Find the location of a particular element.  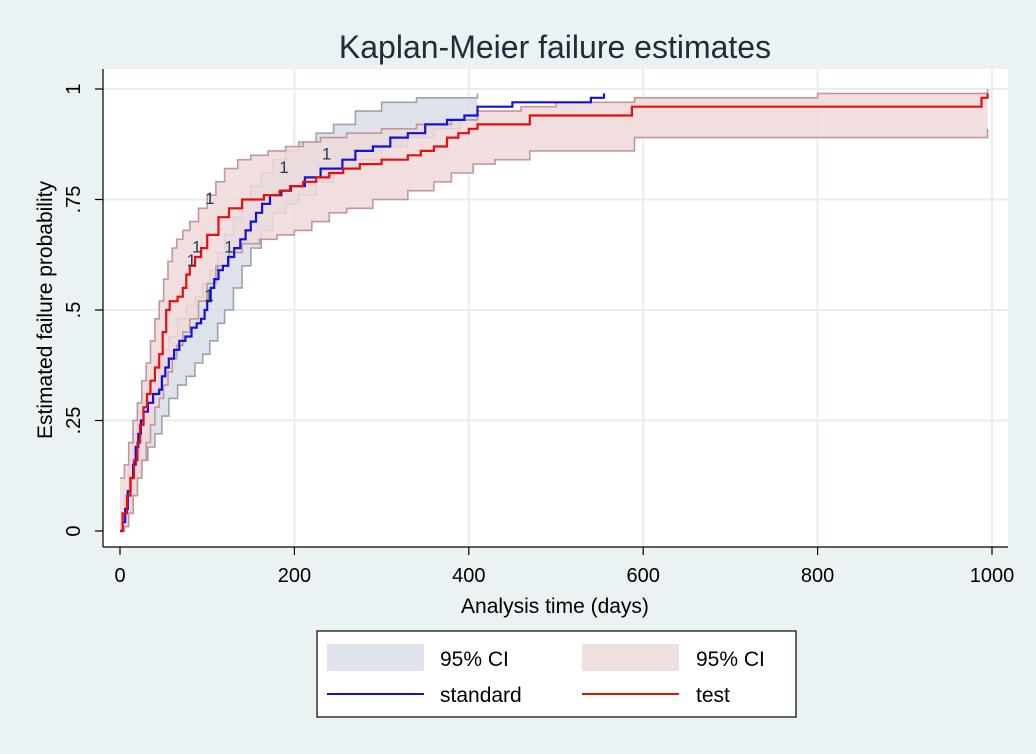

censor-mark-2: 1 is located at coordinates (209, 198).